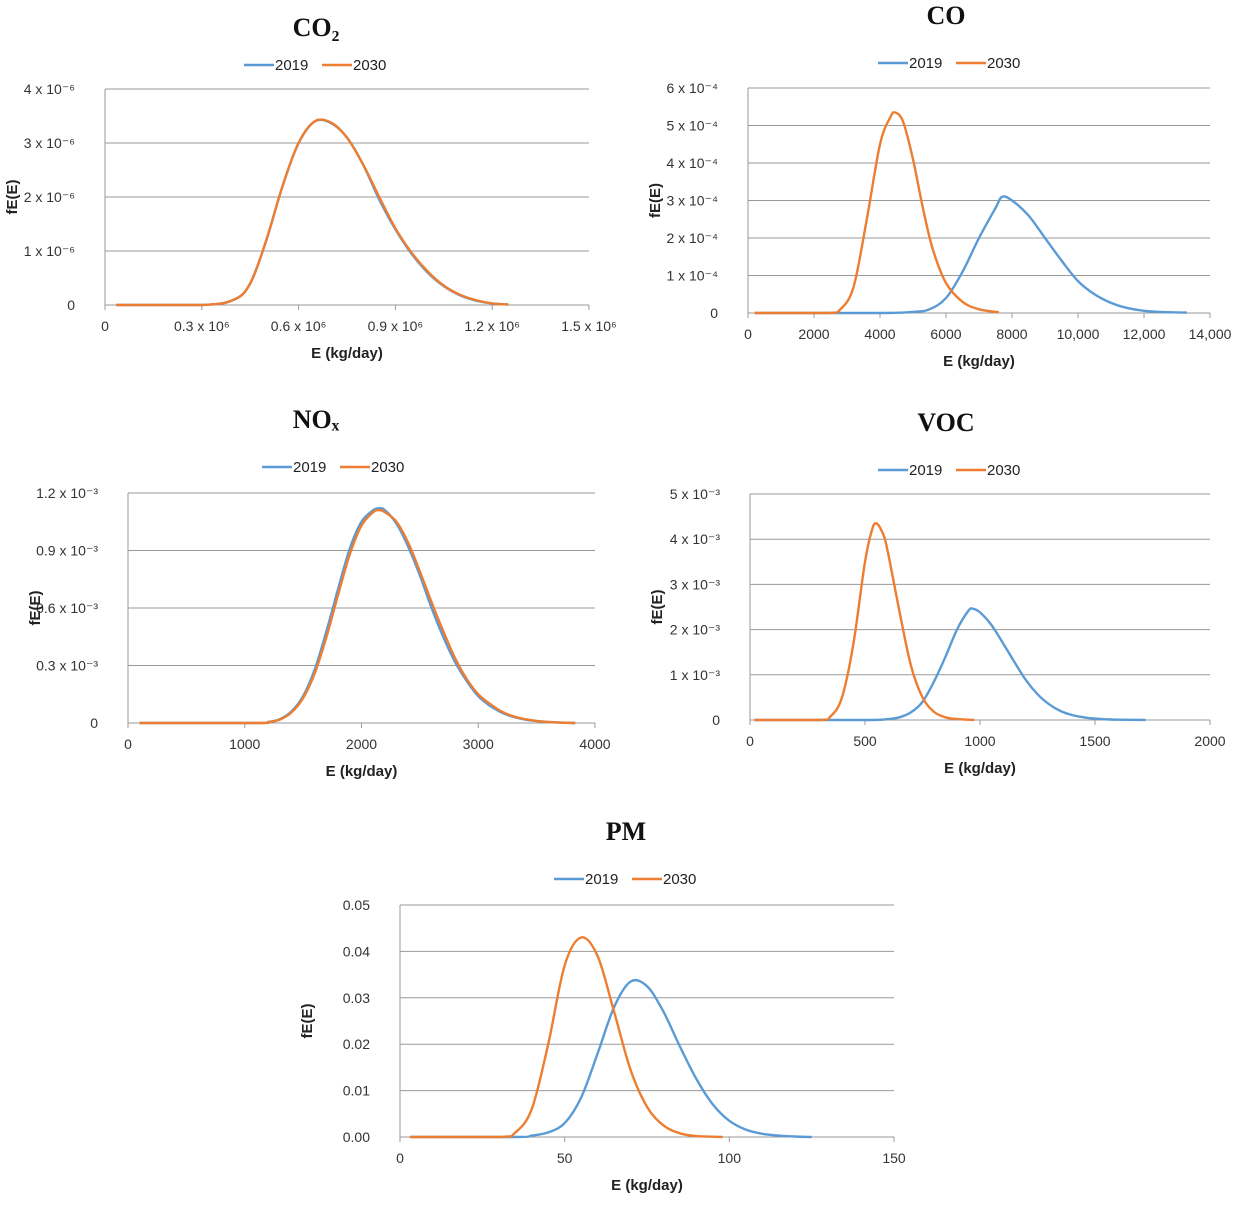 Image resolution: width=1248 pixels, height=1210 pixels. What do you see at coordinates (202, 326) in the screenshot?
I see `x-tick-label: 0.3 x 10⁶` at bounding box center [202, 326].